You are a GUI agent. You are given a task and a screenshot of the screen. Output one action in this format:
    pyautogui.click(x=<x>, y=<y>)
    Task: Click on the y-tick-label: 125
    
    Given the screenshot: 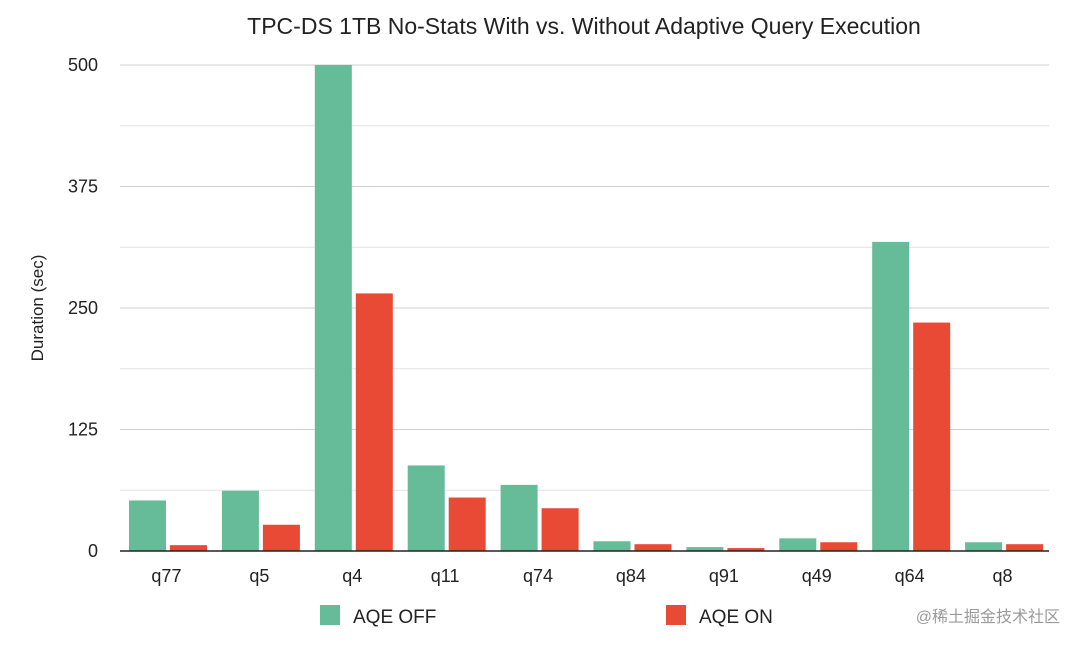 What is the action you would take?
    pyautogui.click(x=83, y=430)
    